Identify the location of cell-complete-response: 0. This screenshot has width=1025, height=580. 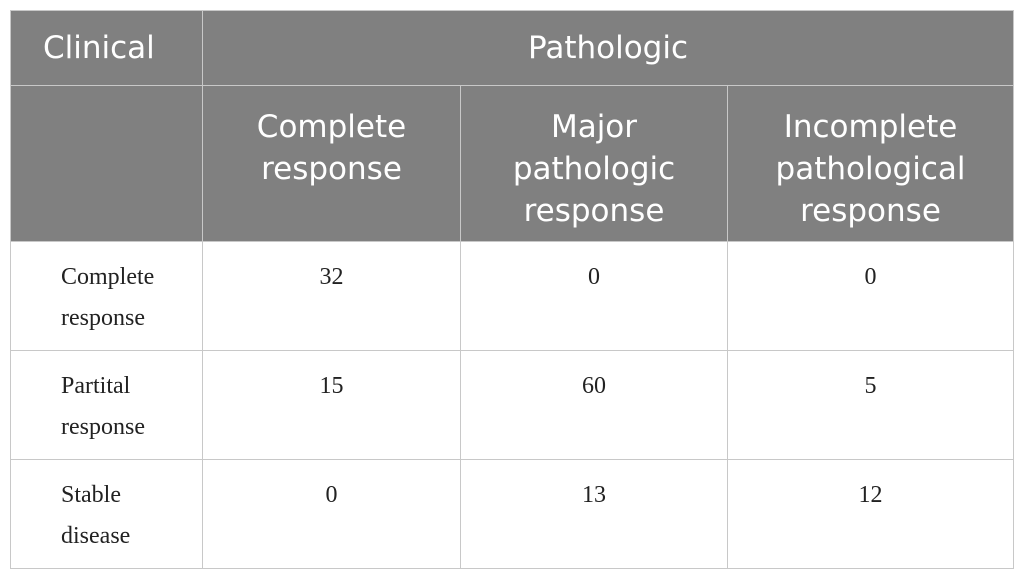
(331, 514).